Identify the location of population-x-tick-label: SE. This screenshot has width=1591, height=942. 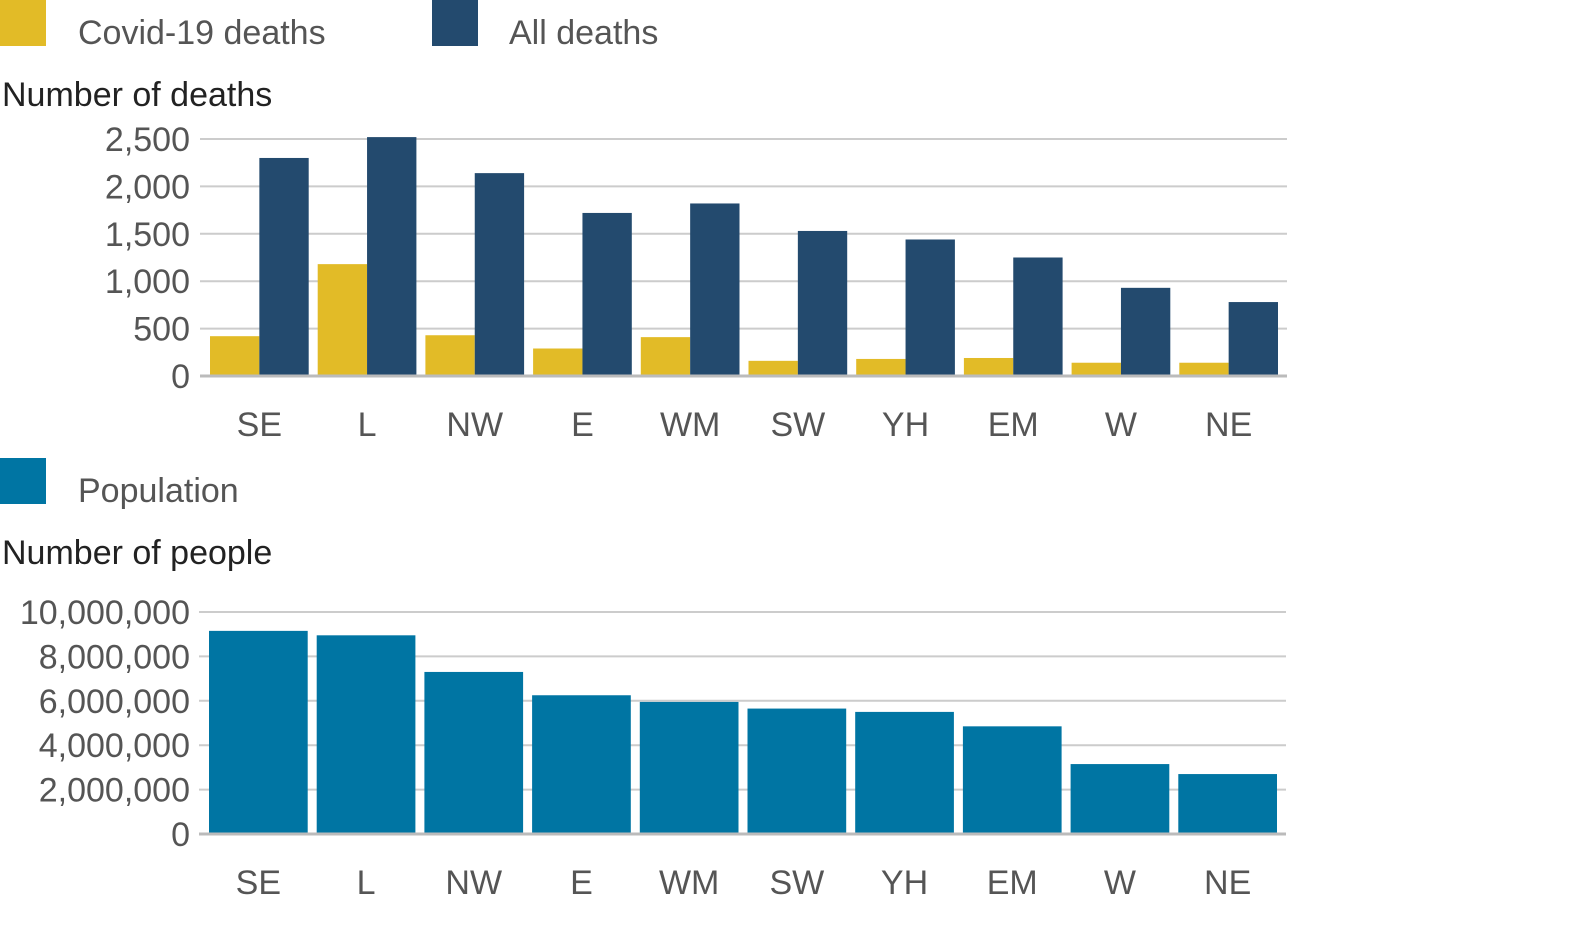
(258, 883).